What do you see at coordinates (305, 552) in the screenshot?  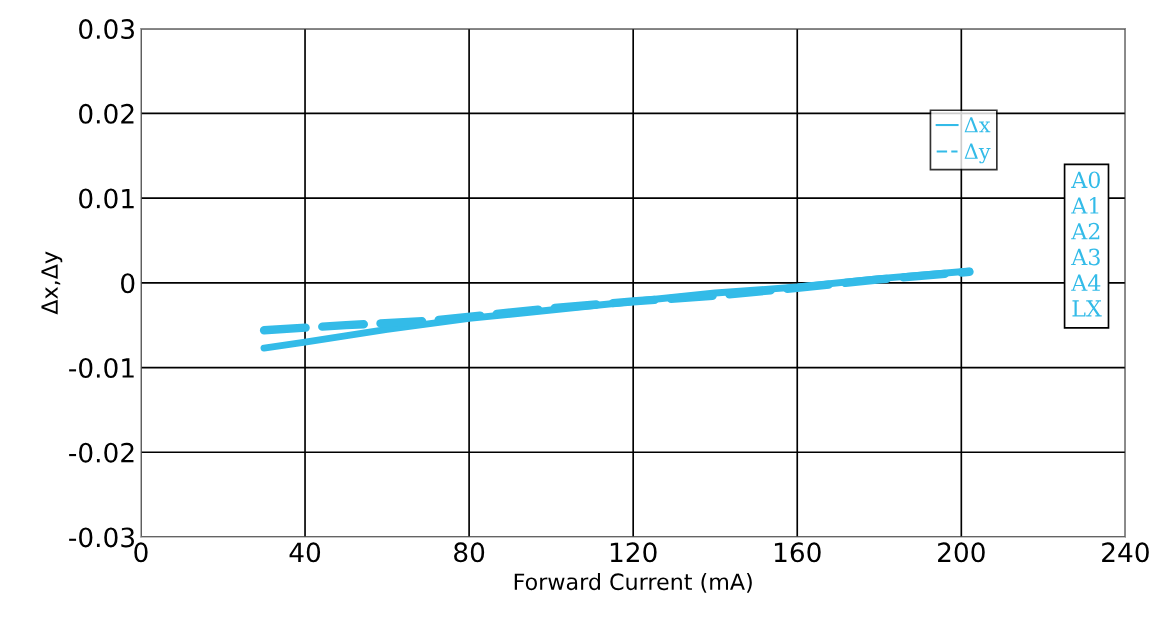 I see `x-tick-label: 40` at bounding box center [305, 552].